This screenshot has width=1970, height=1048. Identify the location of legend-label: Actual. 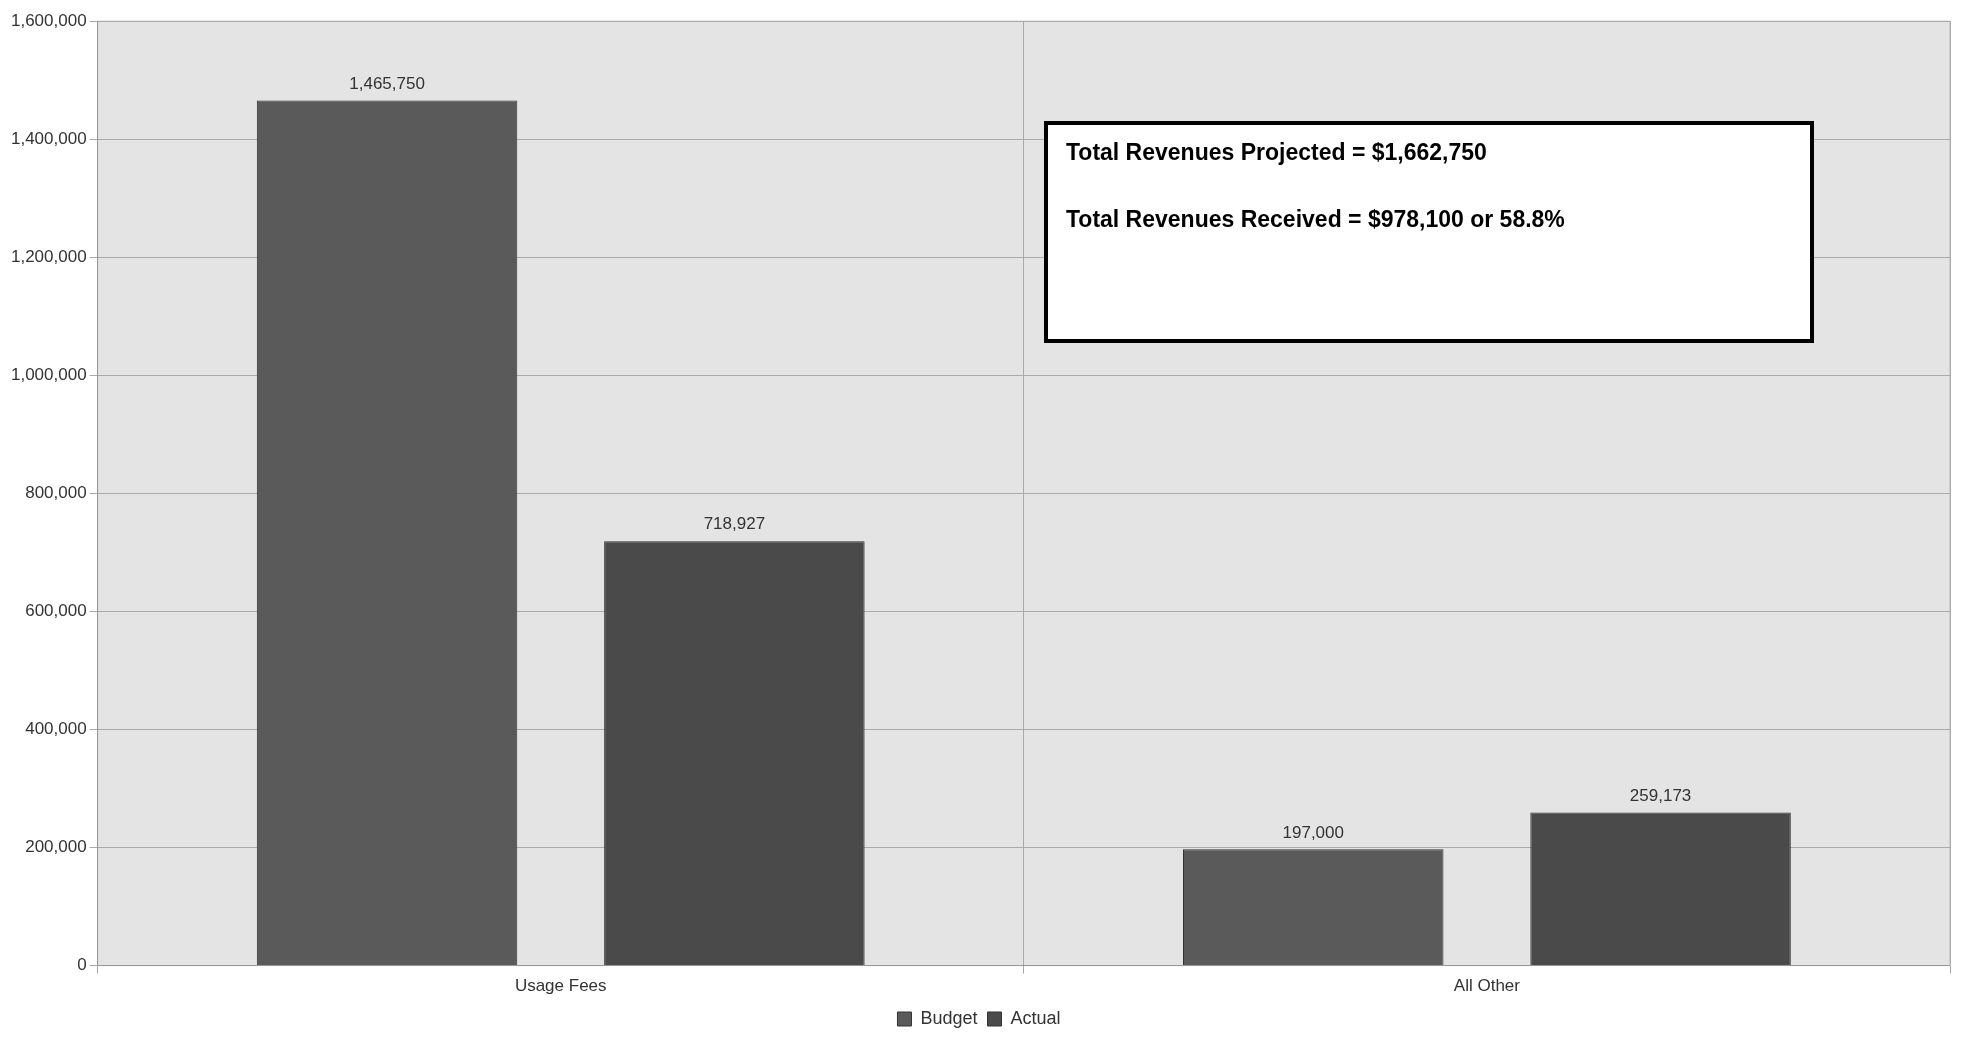
(1035, 1017).